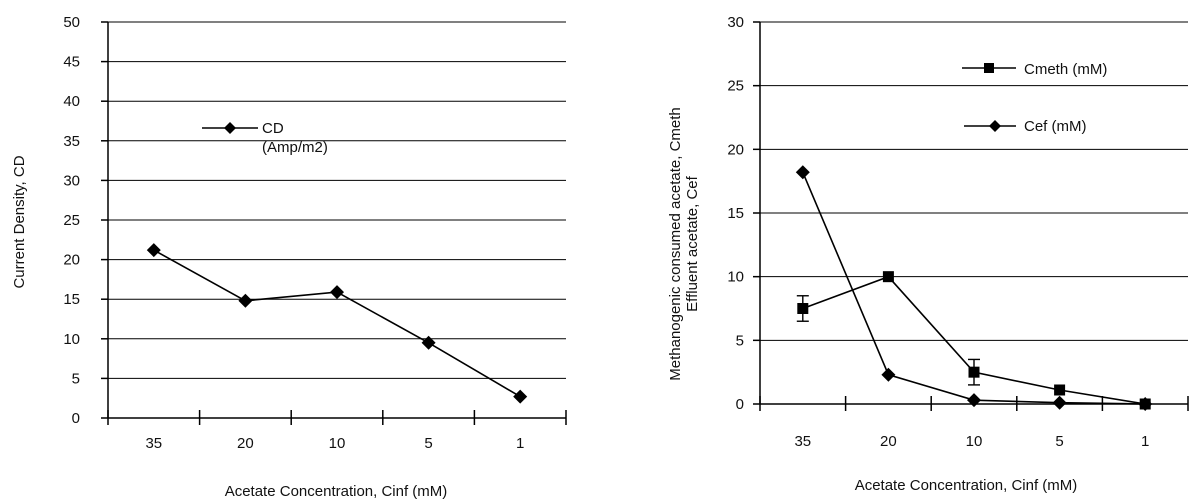 This screenshot has height=504, width=1198. Describe the element at coordinates (230, 128) in the screenshot. I see `left-legend-cd-marker` at that location.